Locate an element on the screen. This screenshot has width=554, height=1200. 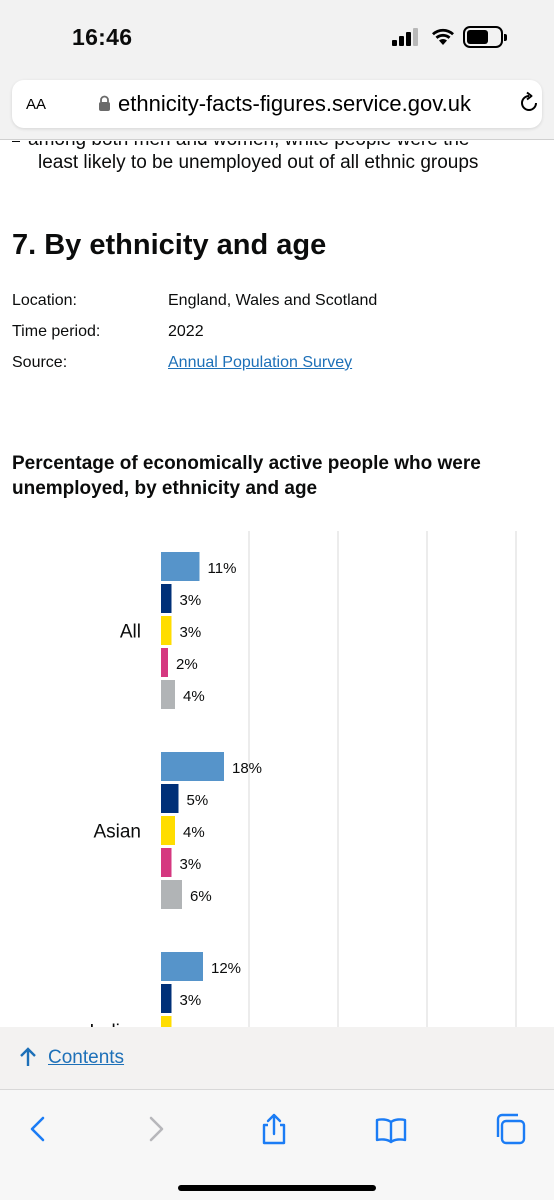
meta-label: Time period: is located at coordinates (56, 331).